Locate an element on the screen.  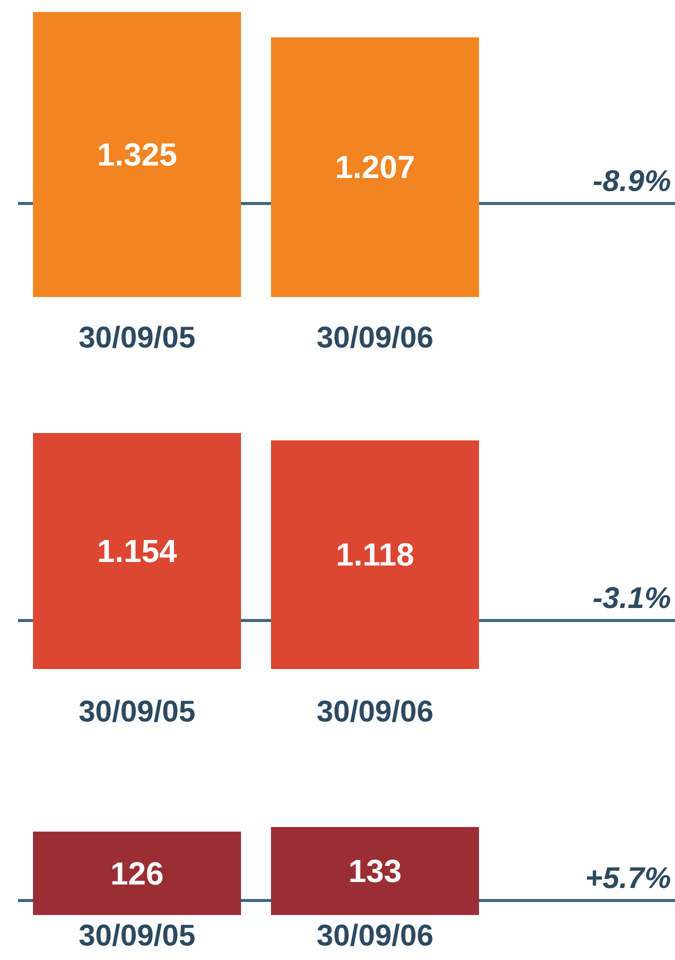
data-label: 133 is located at coordinates (375, 871).